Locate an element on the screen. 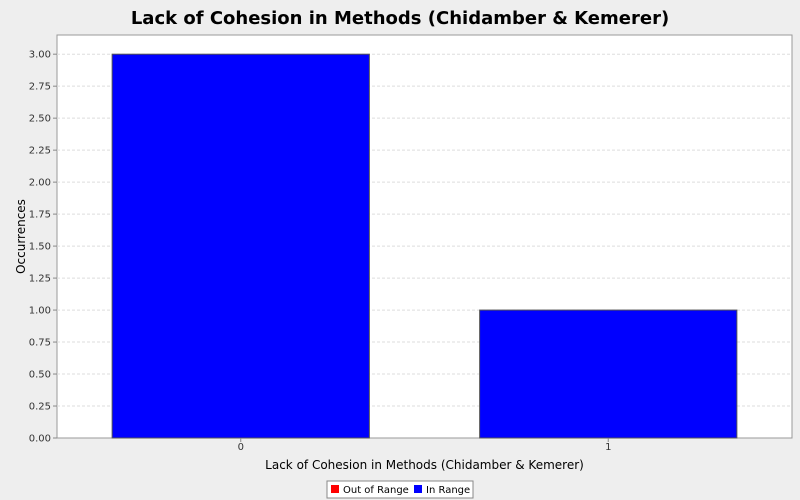  y-tick-label: 2.25 is located at coordinates (40, 151).